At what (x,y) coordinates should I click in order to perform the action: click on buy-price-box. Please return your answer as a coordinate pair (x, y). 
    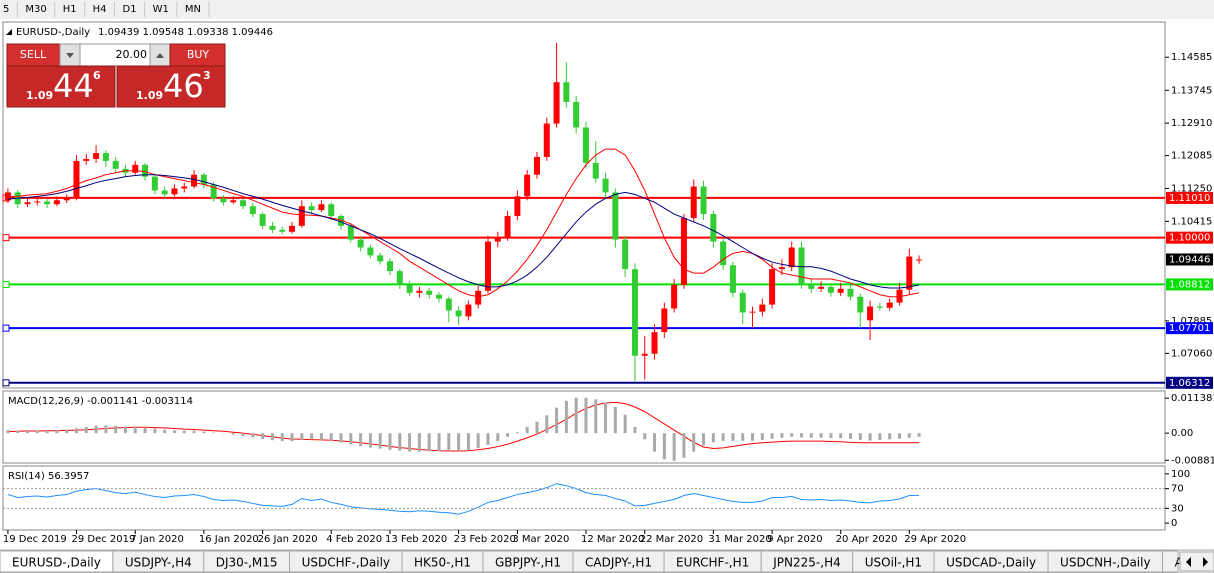
    Looking at the image, I should click on (171, 86).